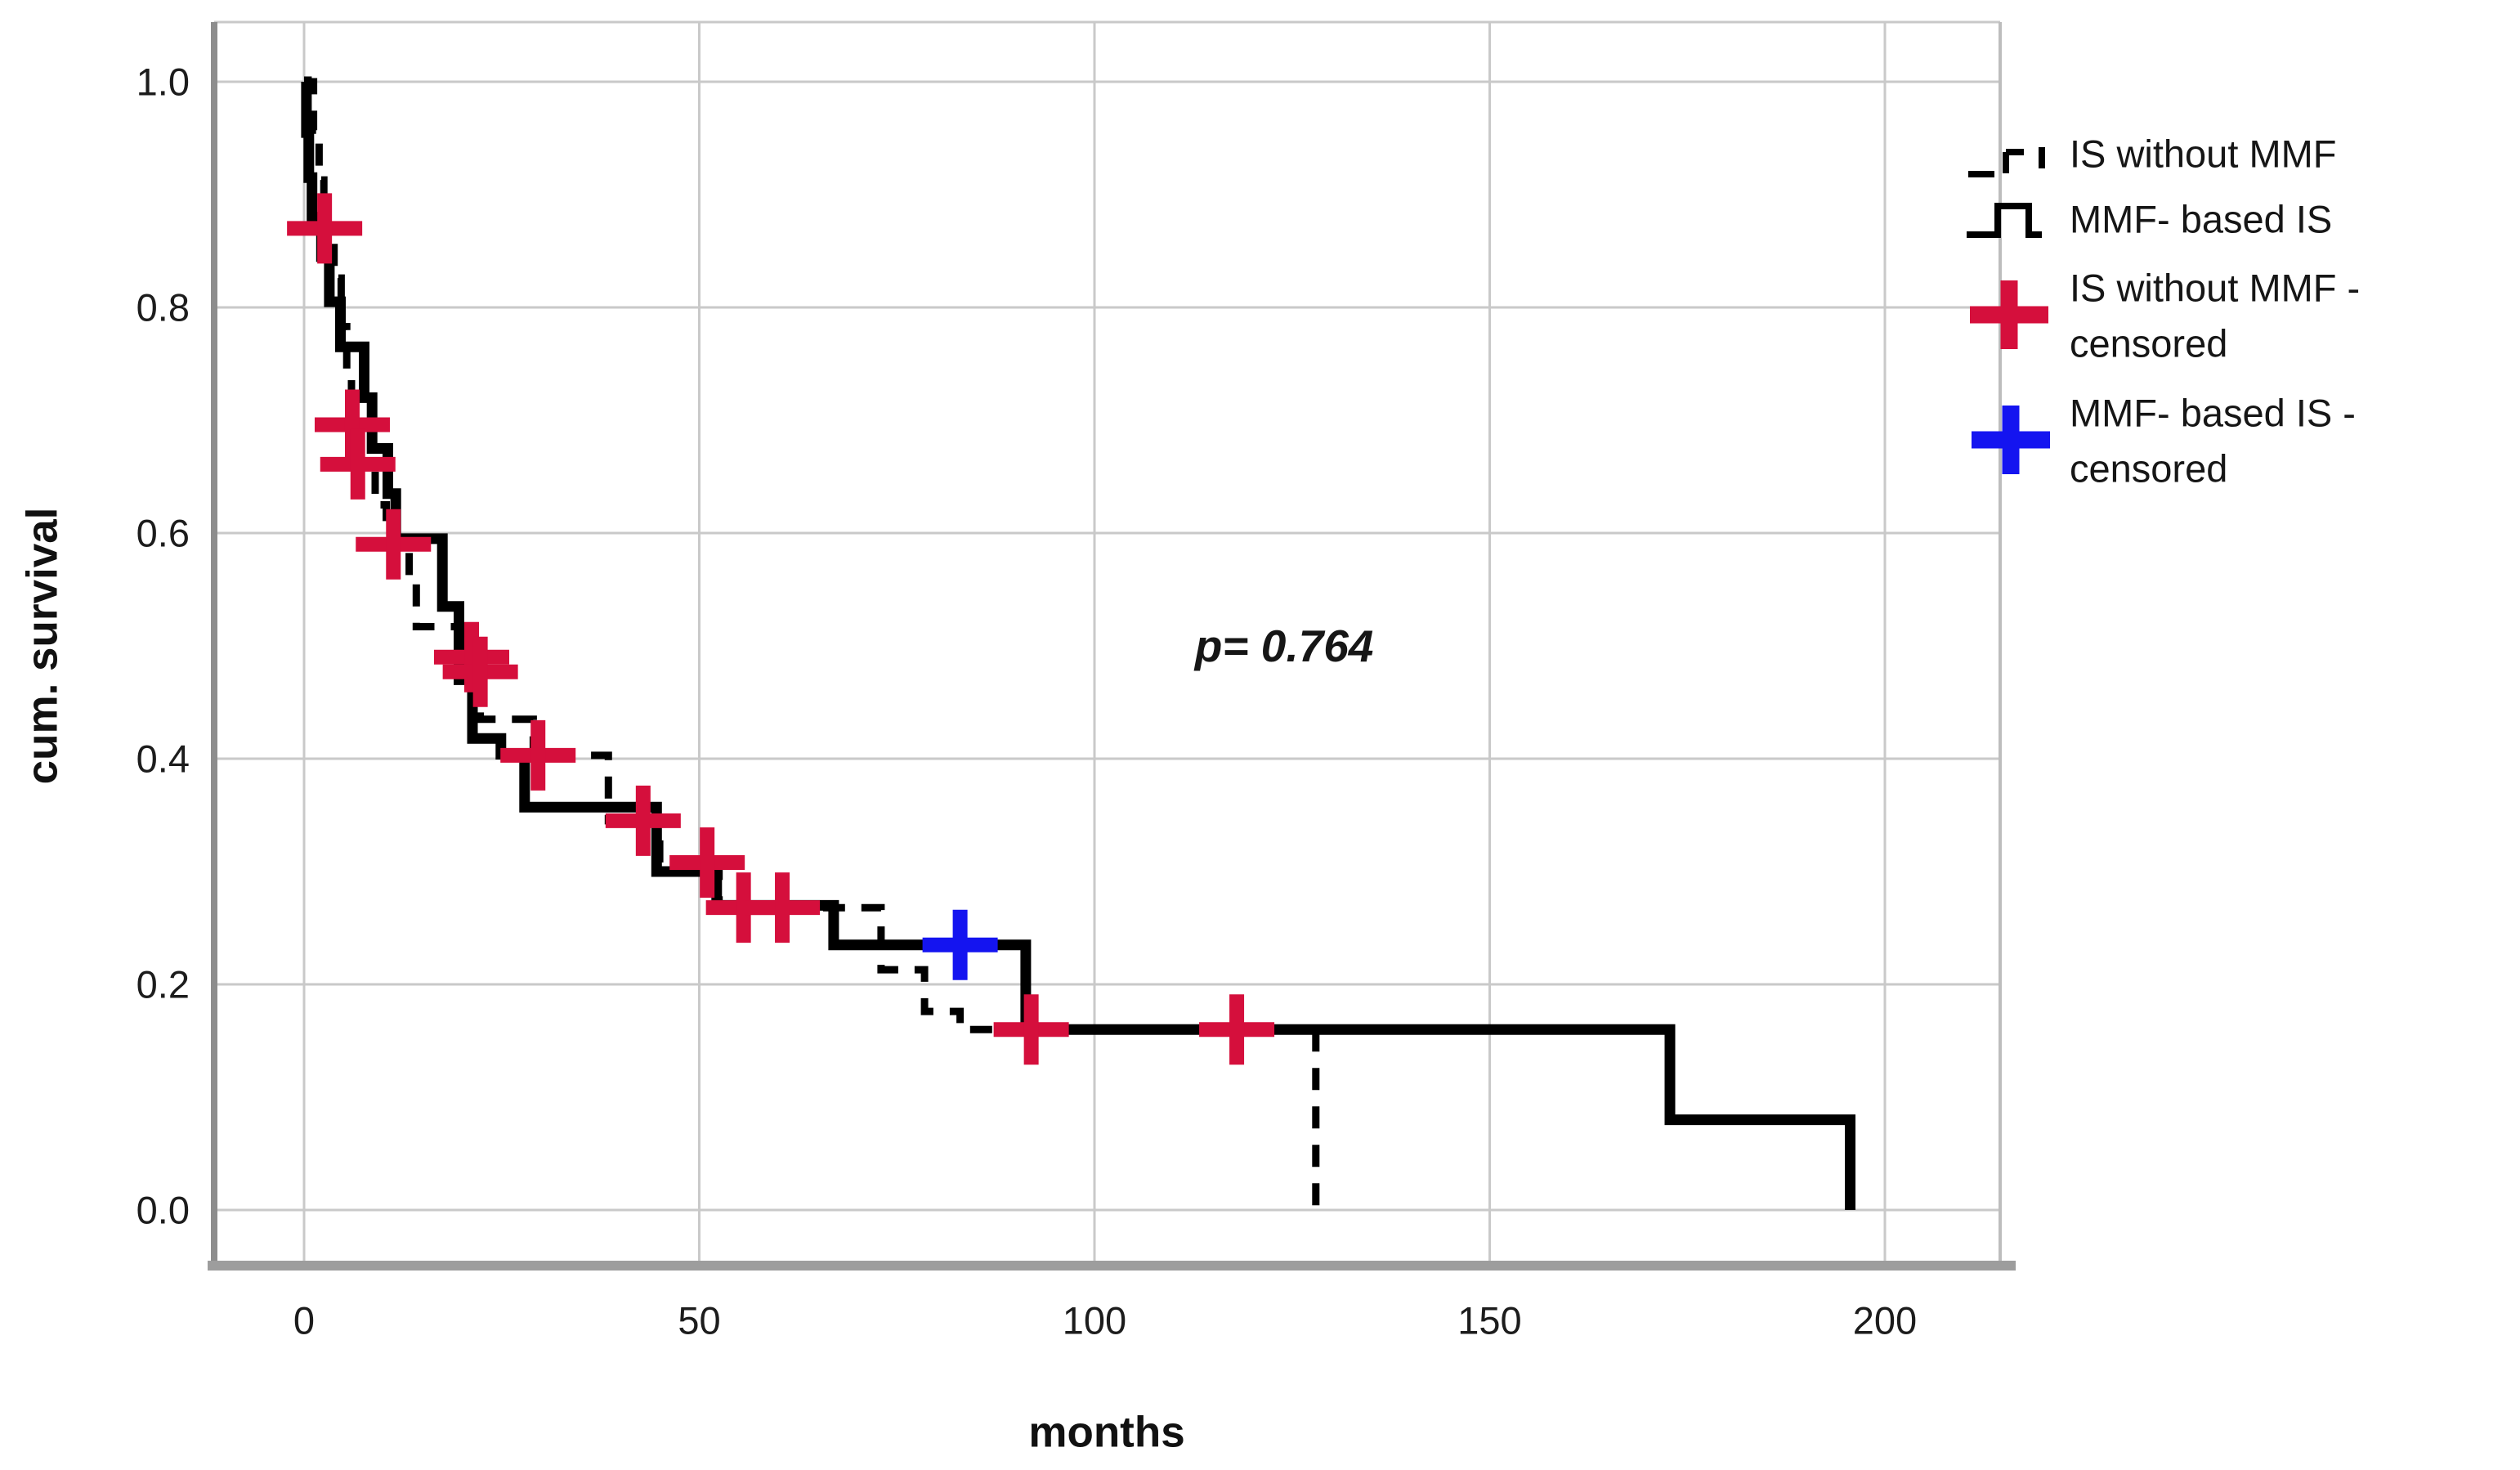  What do you see at coordinates (2005, 220) in the screenshot?
I see `solid-step-swatch-icon` at bounding box center [2005, 220].